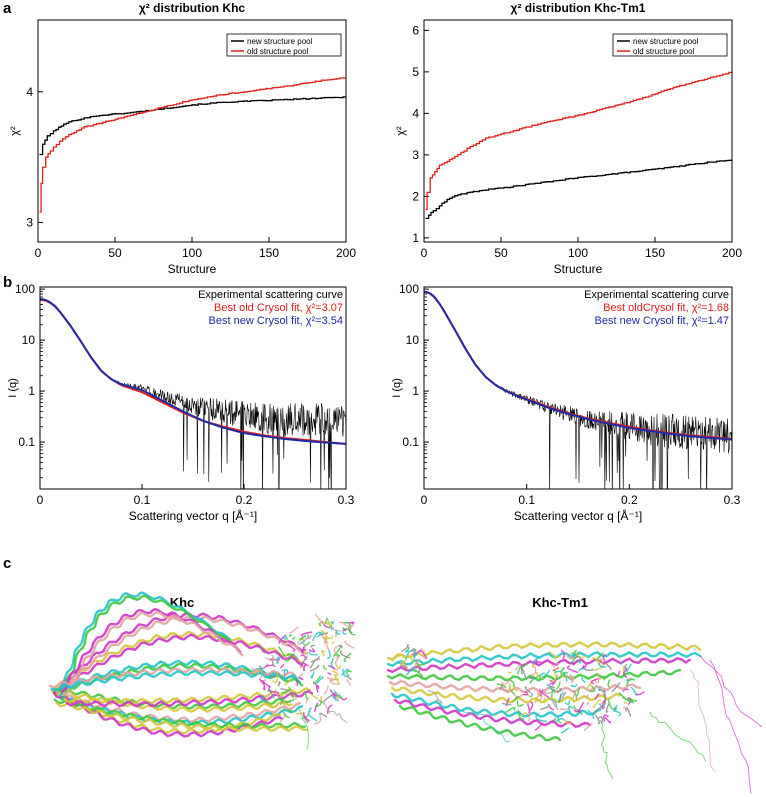 The width and height of the screenshot is (766, 797). I want to click on legend-label: Best new Crysol fit, χ²=3.54, so click(276, 321).